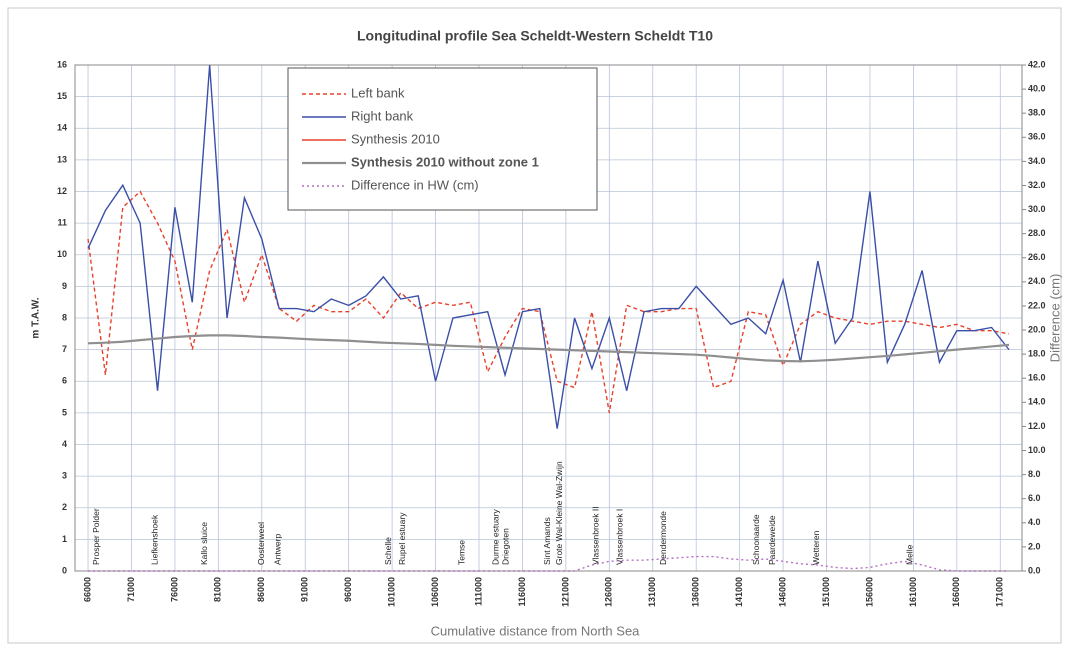 This screenshot has width=1070, height=651. What do you see at coordinates (62, 128) in the screenshot?
I see `y-tick-label: 14` at bounding box center [62, 128].